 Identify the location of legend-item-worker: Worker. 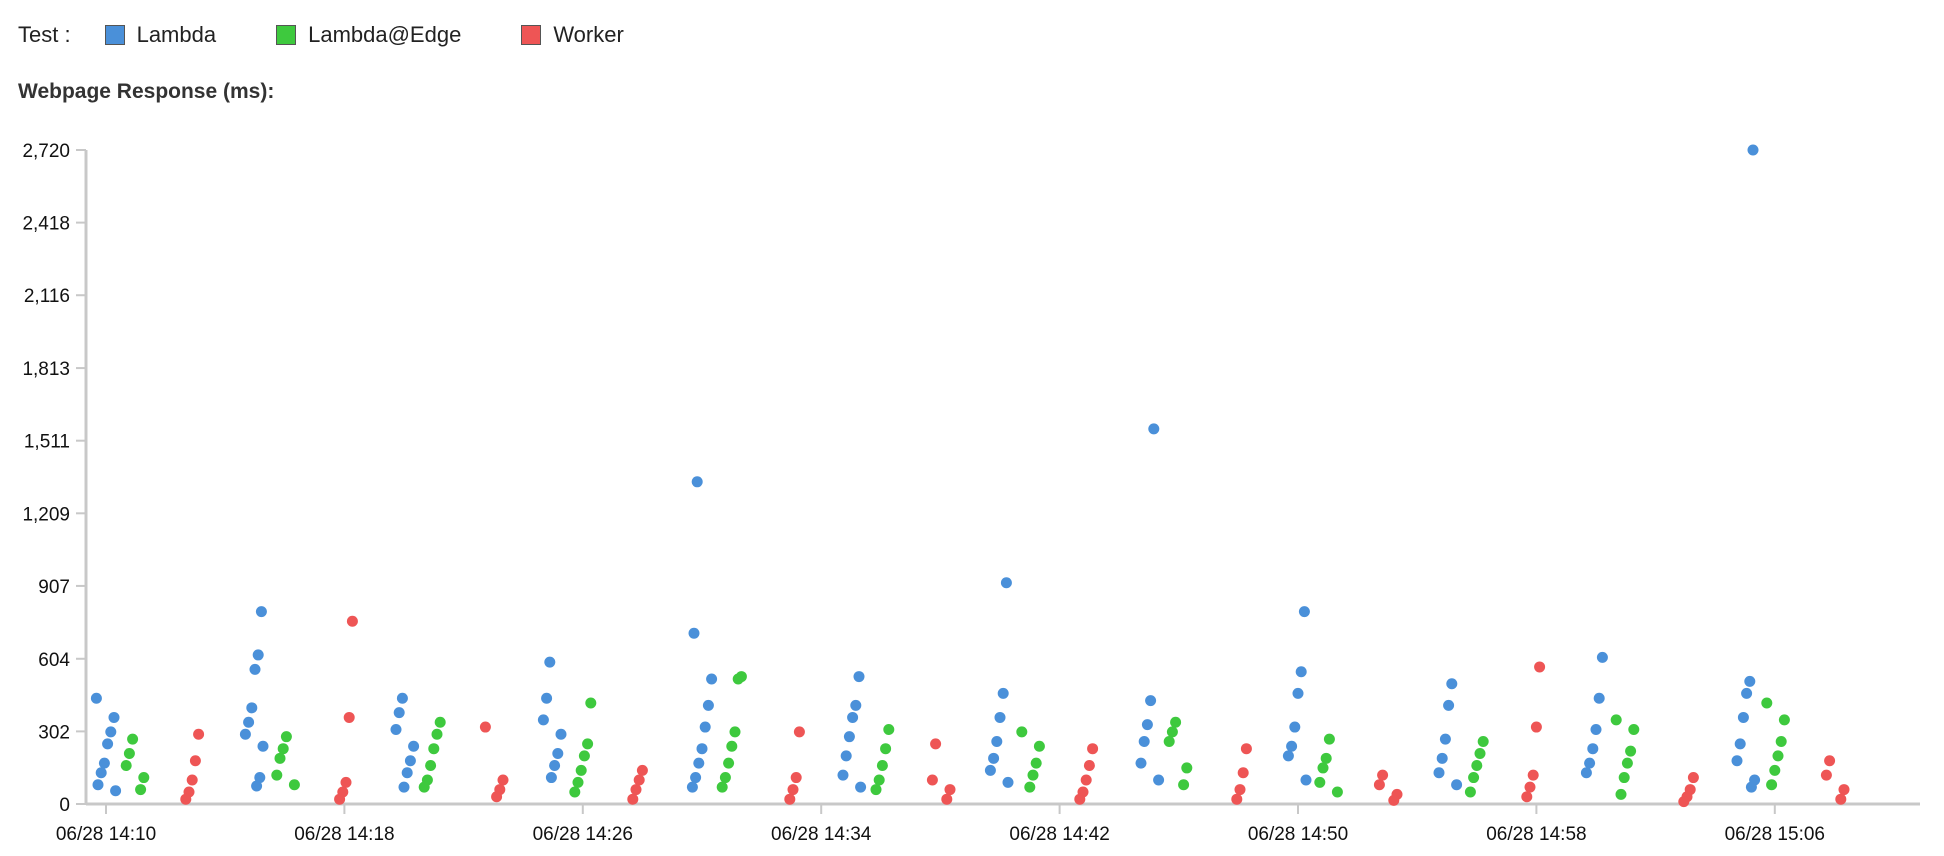
(572, 35).